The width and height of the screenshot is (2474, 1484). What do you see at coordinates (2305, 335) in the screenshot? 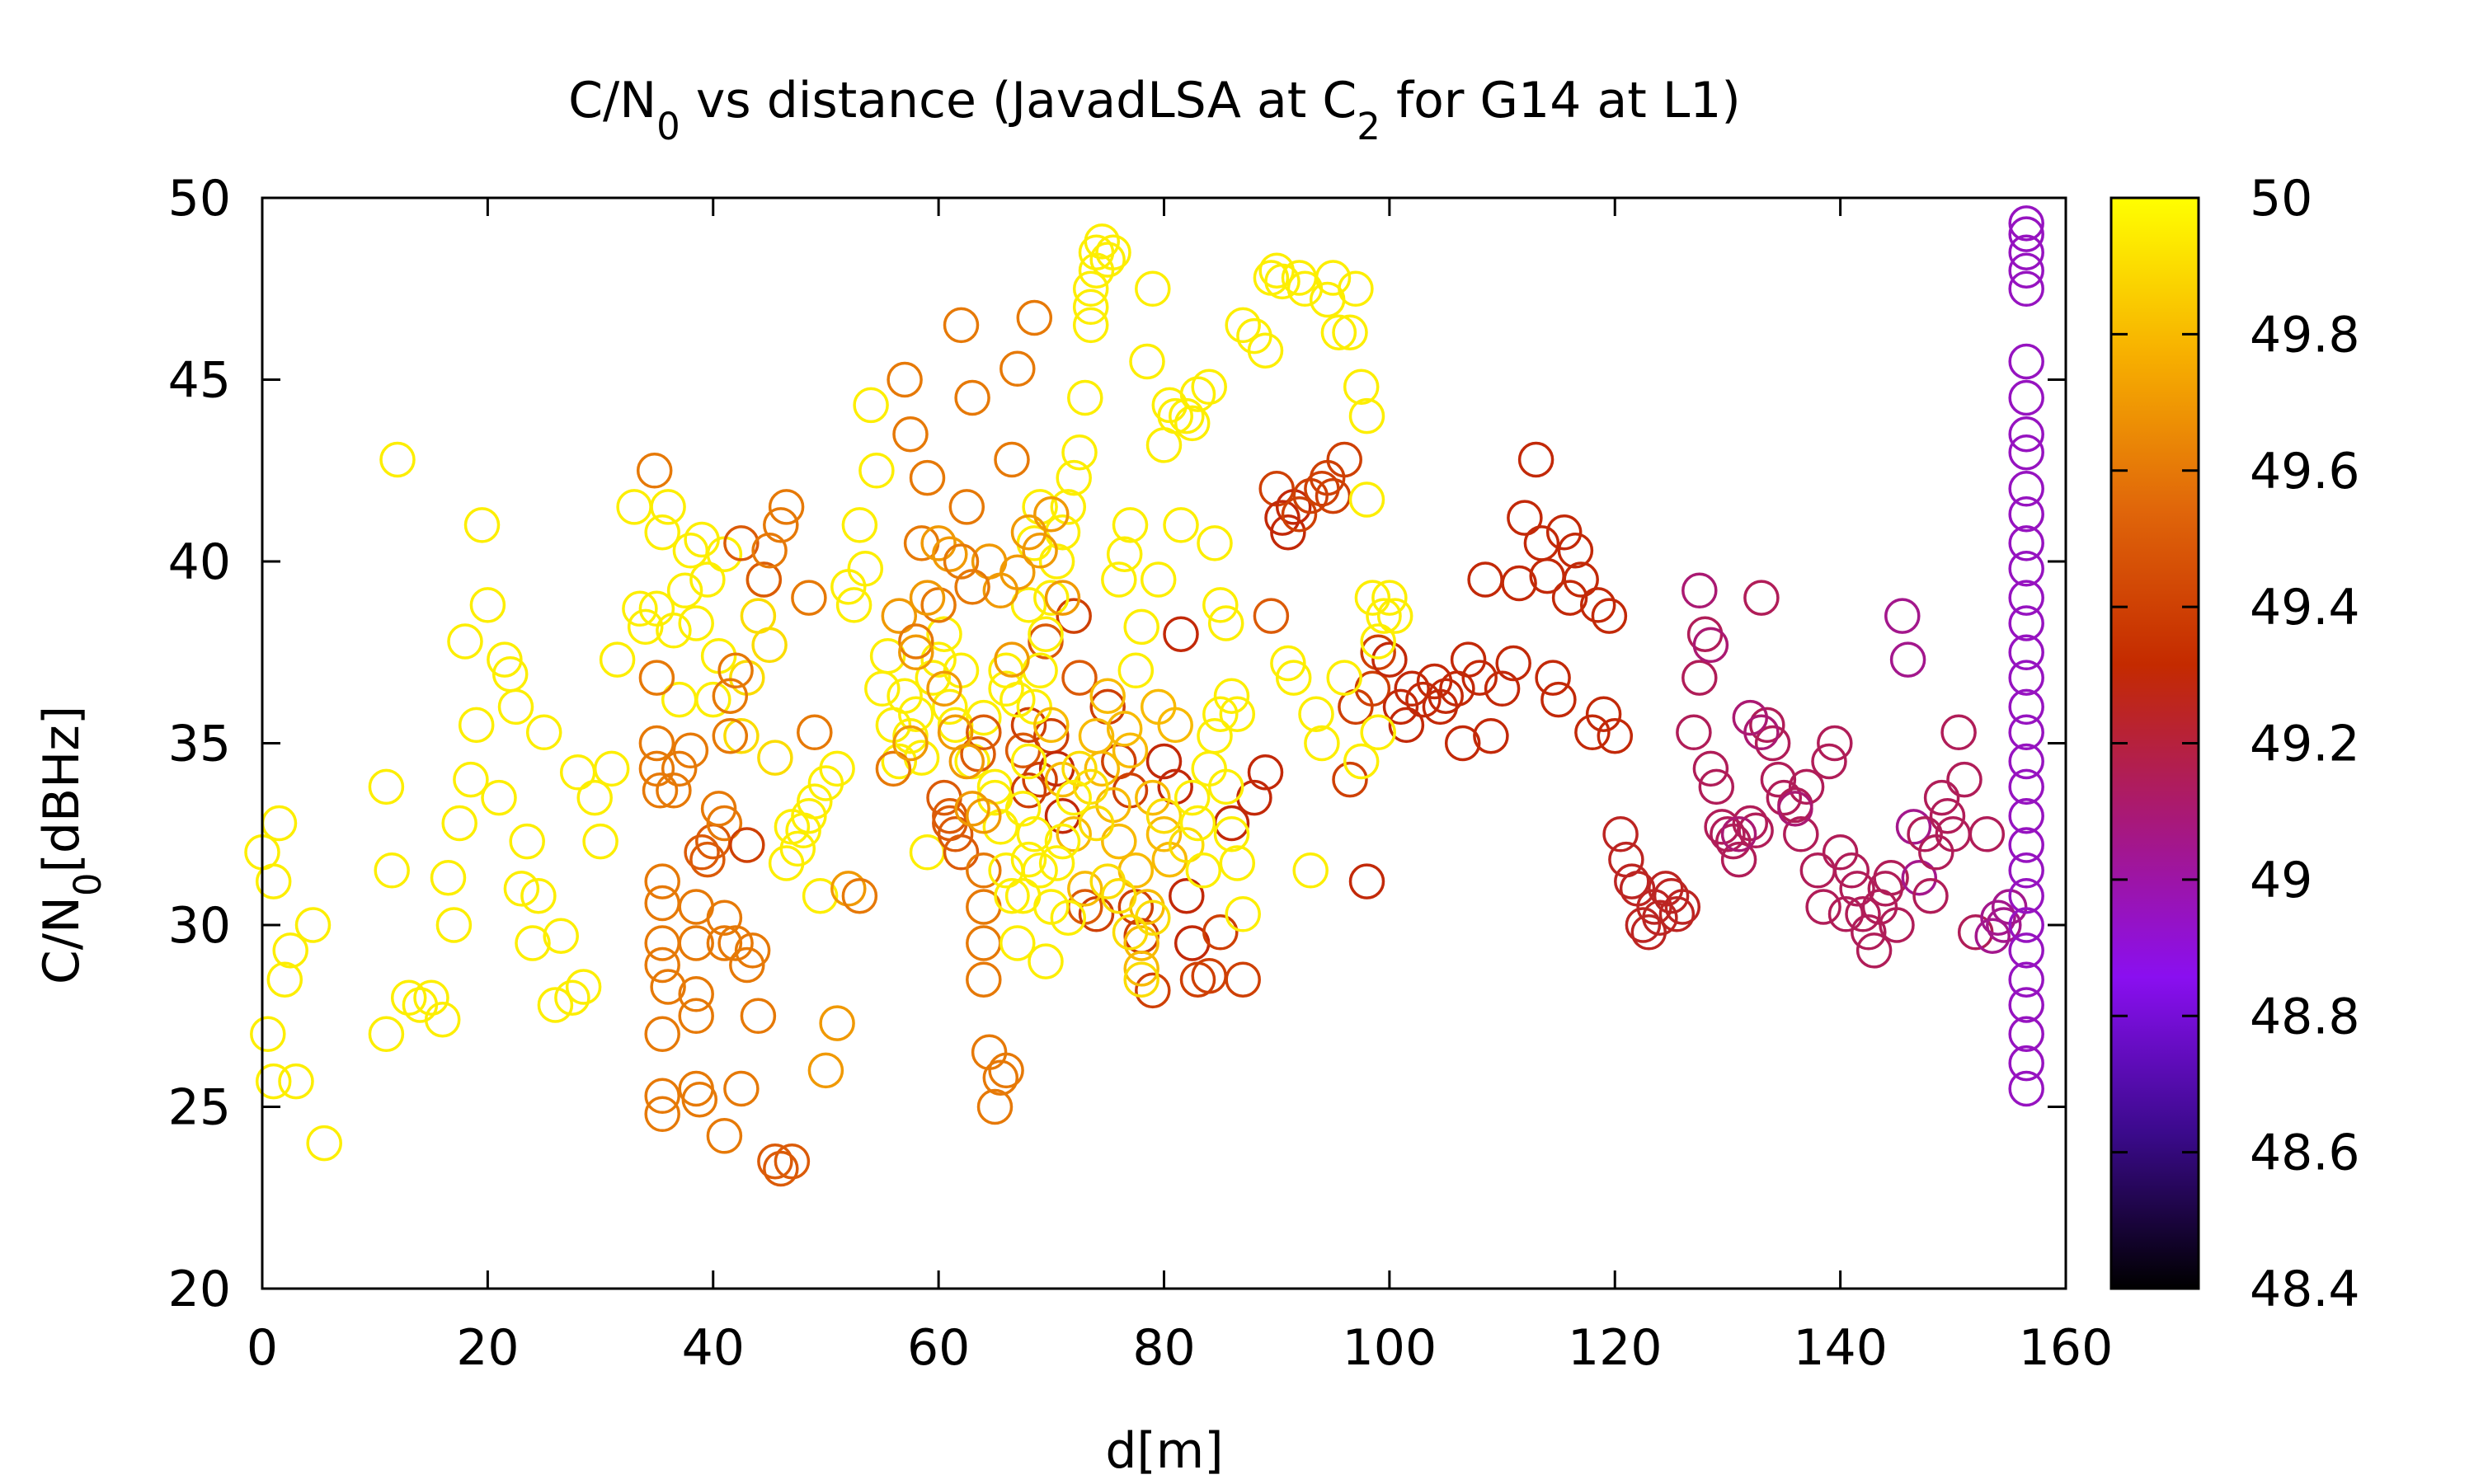
I see `colorbar-tick-label: 49.8` at bounding box center [2305, 335].